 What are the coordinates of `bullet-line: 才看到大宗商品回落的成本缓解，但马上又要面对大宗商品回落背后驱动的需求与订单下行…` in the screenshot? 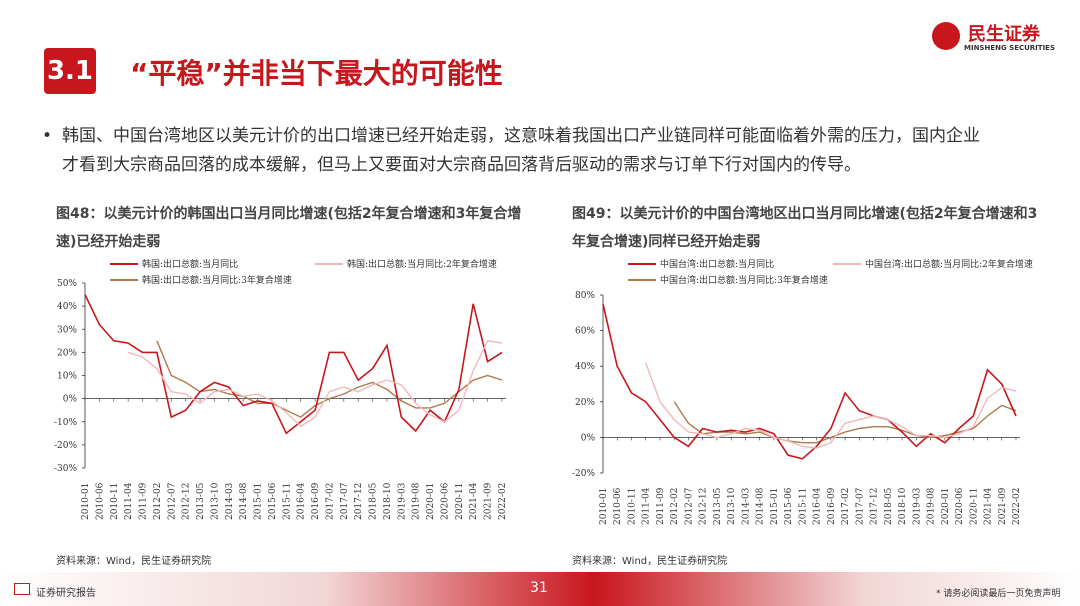 It's located at (461, 165).